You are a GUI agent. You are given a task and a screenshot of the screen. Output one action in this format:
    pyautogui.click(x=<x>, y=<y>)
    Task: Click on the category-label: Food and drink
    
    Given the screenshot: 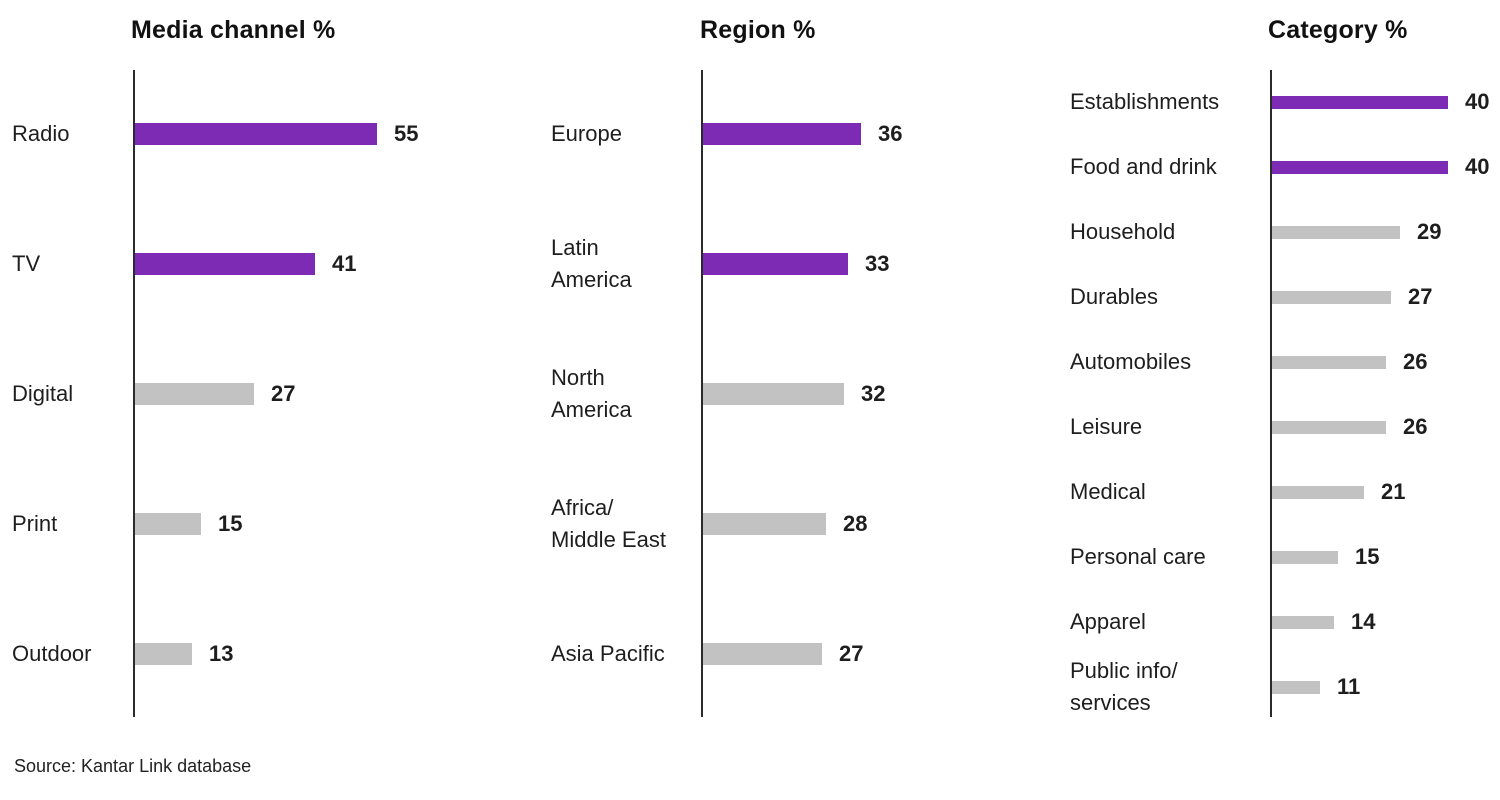 What is the action you would take?
    pyautogui.click(x=1143, y=166)
    